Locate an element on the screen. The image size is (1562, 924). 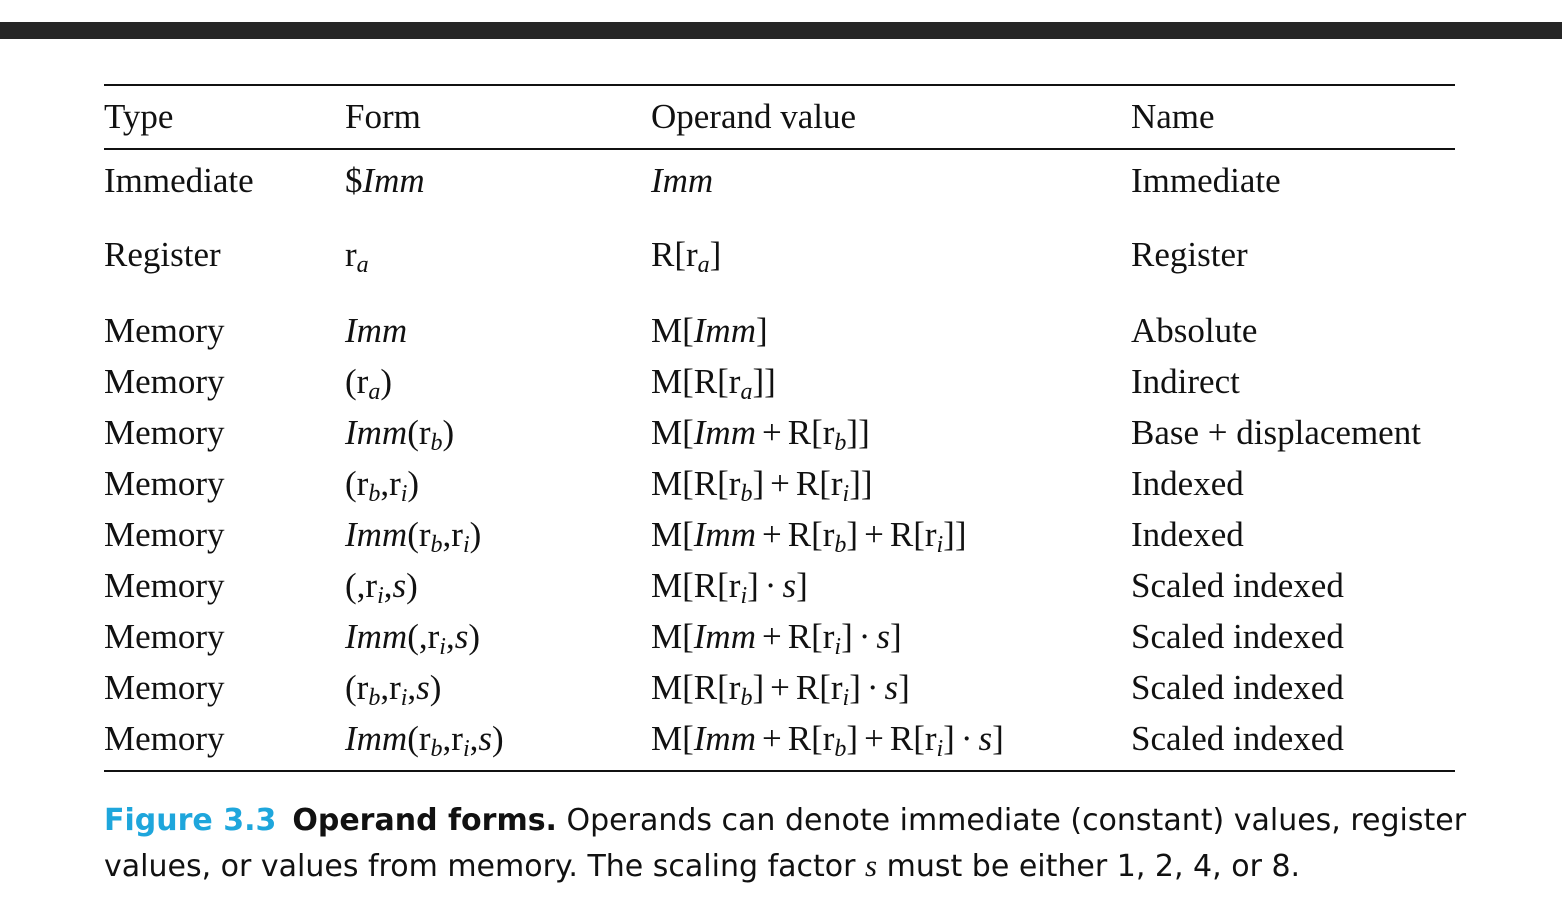
table-row: Immediate $Imm Imm Immediate is located at coordinates (781, 181).